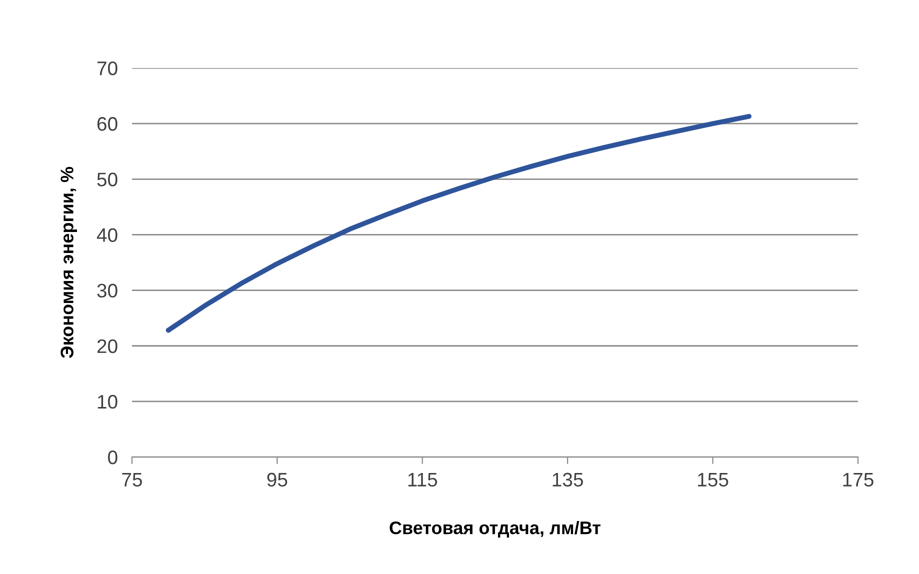 This screenshot has height=574, width=919. What do you see at coordinates (107, 346) in the screenshot?
I see `y-tick-label: 20` at bounding box center [107, 346].